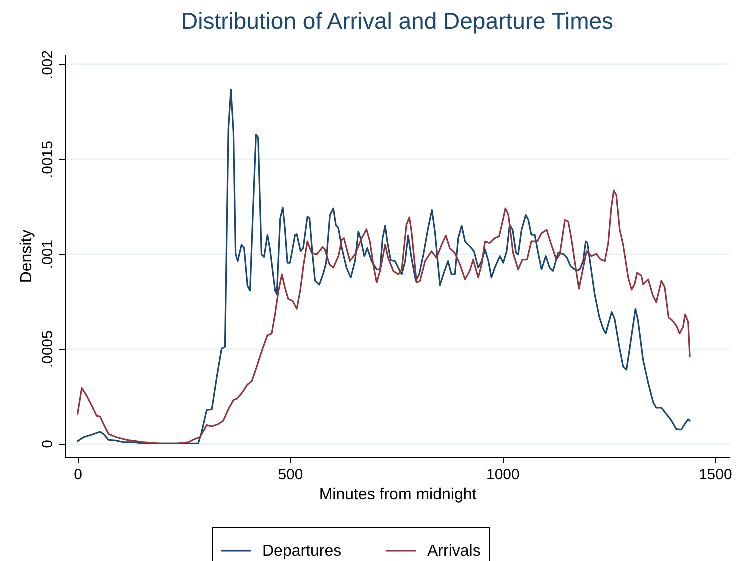 The height and width of the screenshot is (561, 738). What do you see at coordinates (398, 495) in the screenshot?
I see `x-axis-title: Minutes from midnight` at bounding box center [398, 495].